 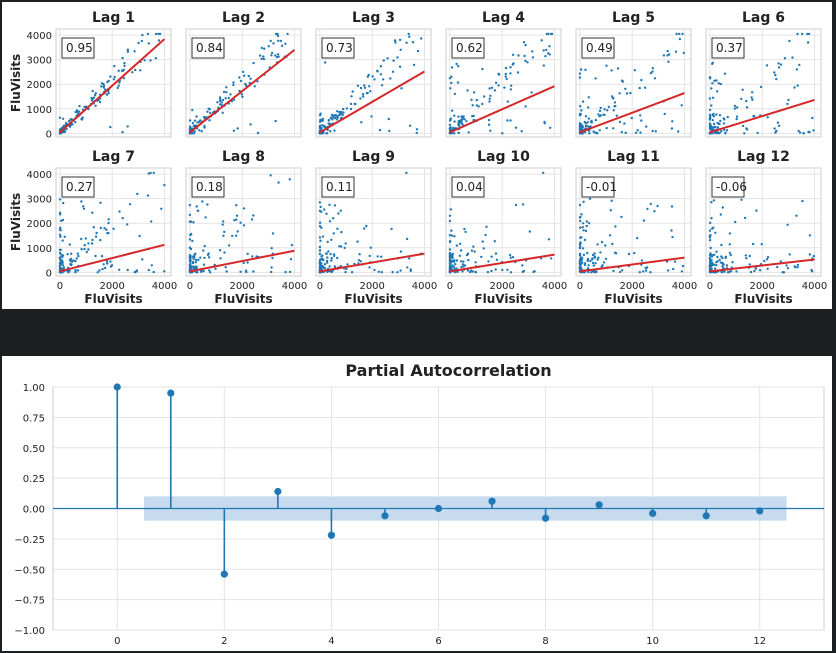 I want to click on lag-subplot: 0.49 Lag 5, so click(x=633, y=74).